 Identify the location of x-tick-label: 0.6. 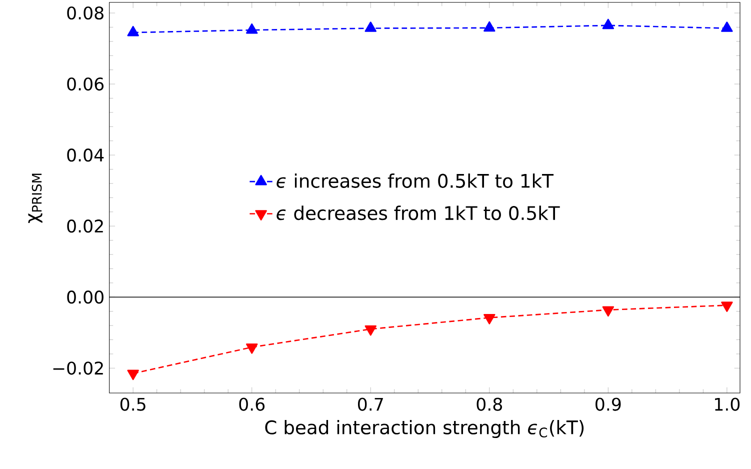
(252, 404).